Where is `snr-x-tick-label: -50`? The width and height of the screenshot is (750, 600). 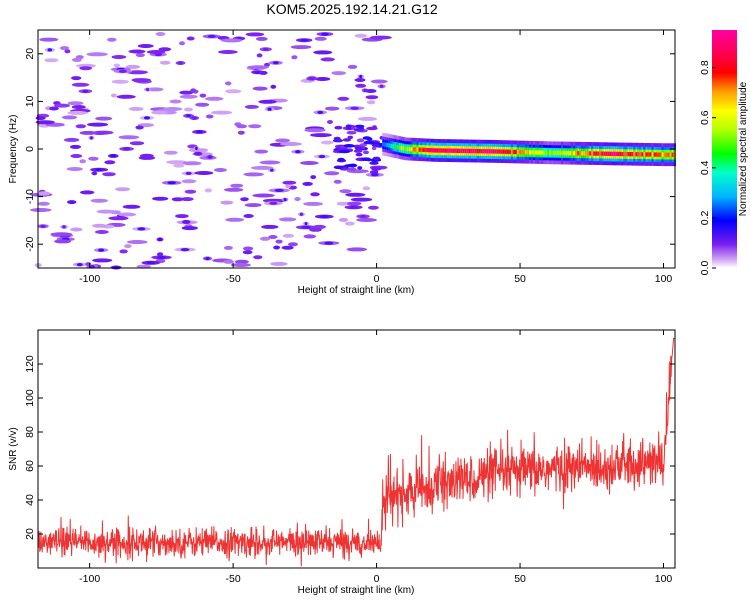 snr-x-tick-label: -50 is located at coordinates (233, 579).